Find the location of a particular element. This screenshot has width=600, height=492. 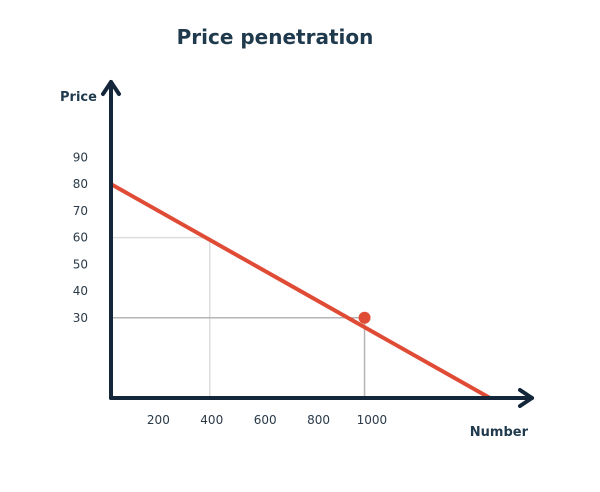

highlight-point is located at coordinates (364, 317).